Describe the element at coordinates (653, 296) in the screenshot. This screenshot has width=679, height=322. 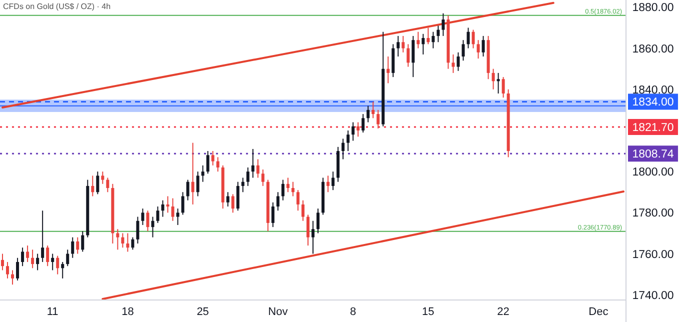
I see `y-tick-label: 1740.00` at that location.